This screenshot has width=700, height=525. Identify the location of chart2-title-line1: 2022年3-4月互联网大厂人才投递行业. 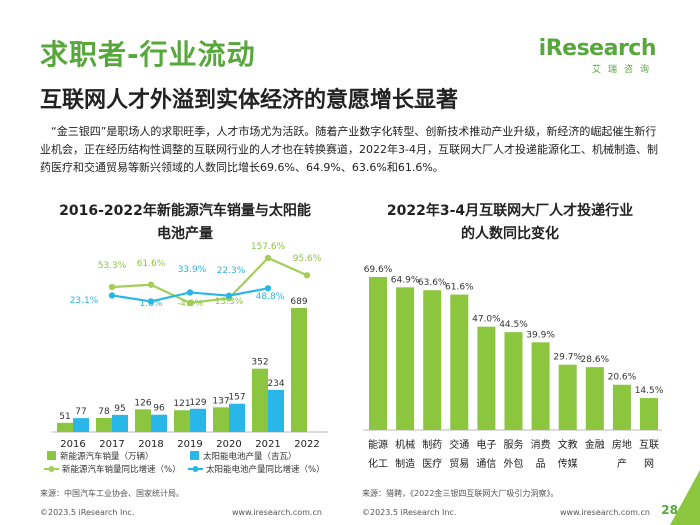
(510, 211).